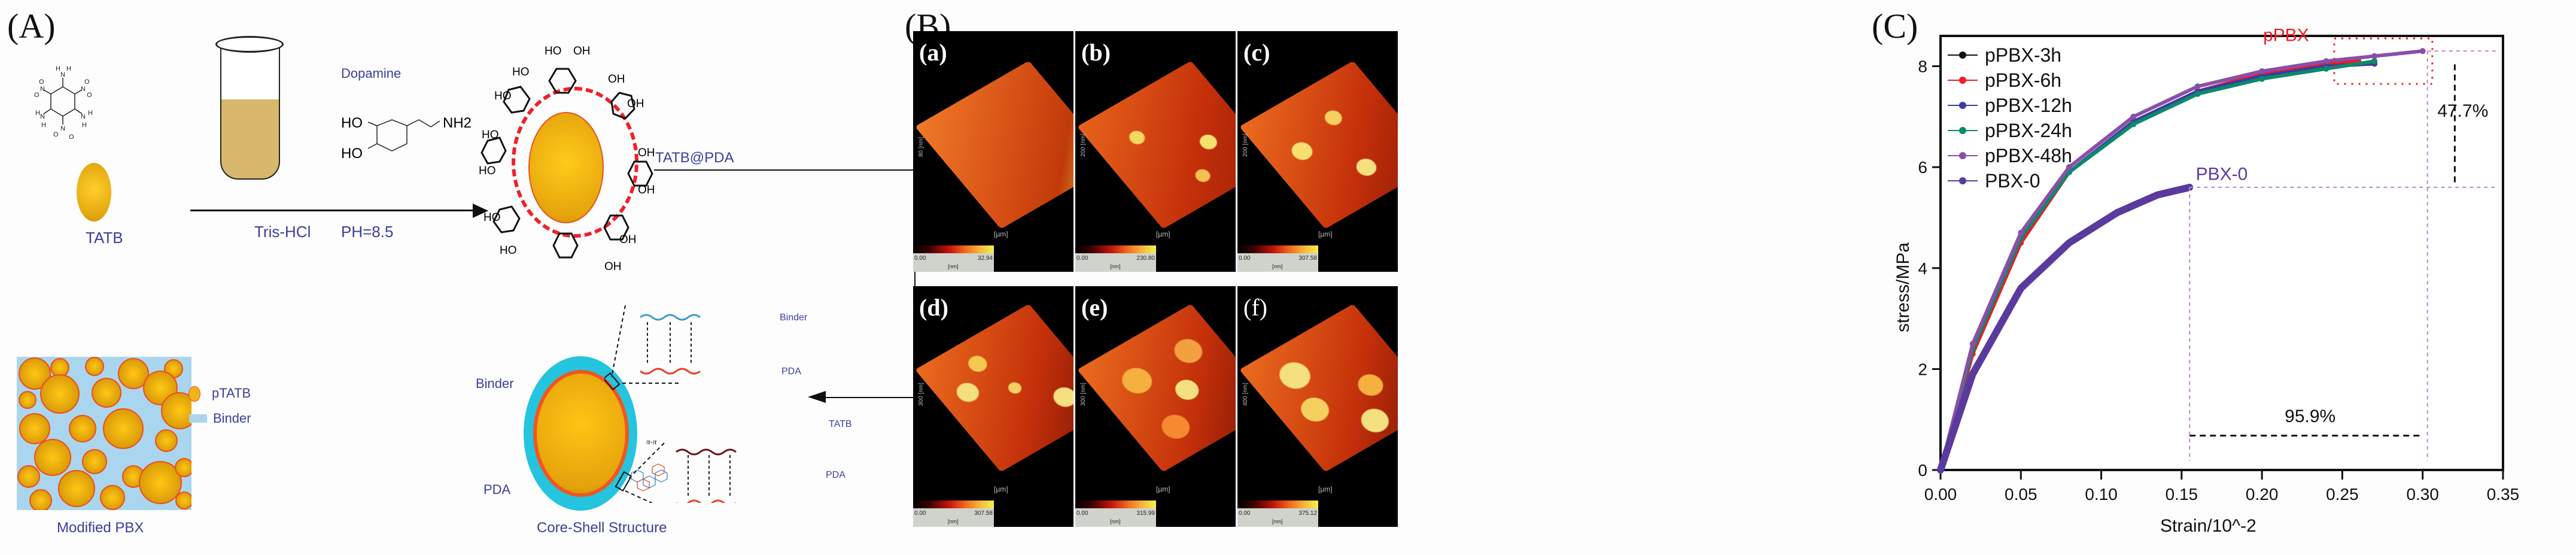 This screenshot has height=555, width=2576. I want to click on svg-text: 0.15, so click(2182, 495).